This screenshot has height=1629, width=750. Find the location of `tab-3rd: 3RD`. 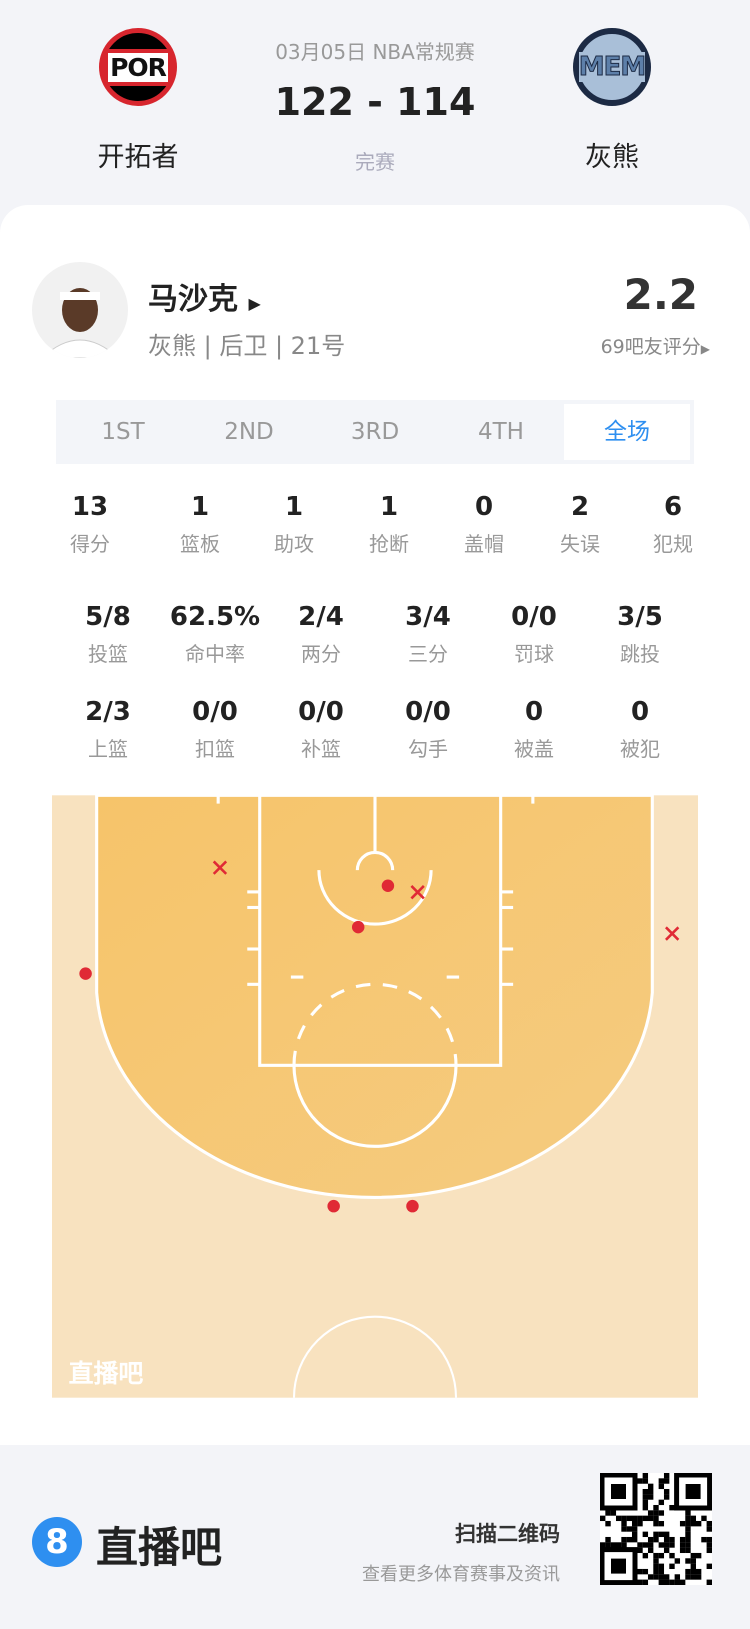

tab-3rd: 3RD is located at coordinates (375, 432).